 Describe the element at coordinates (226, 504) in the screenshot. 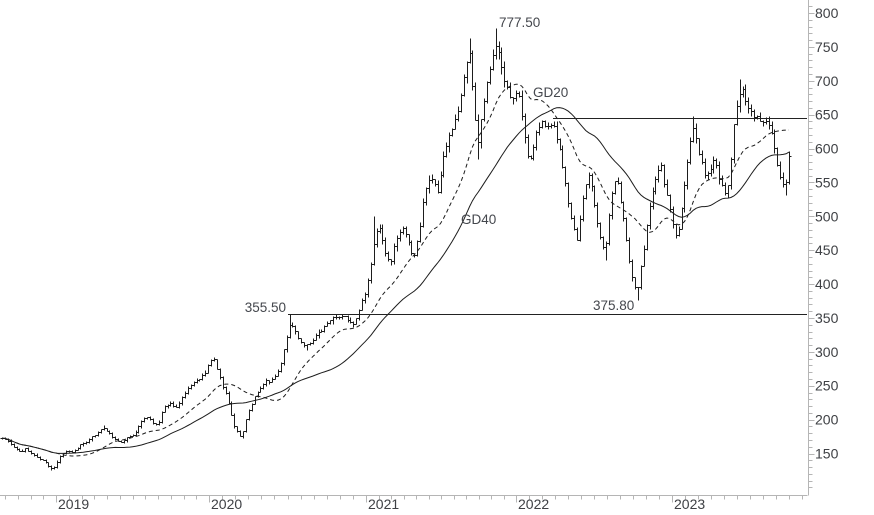

I see `year-label: 2020` at that location.